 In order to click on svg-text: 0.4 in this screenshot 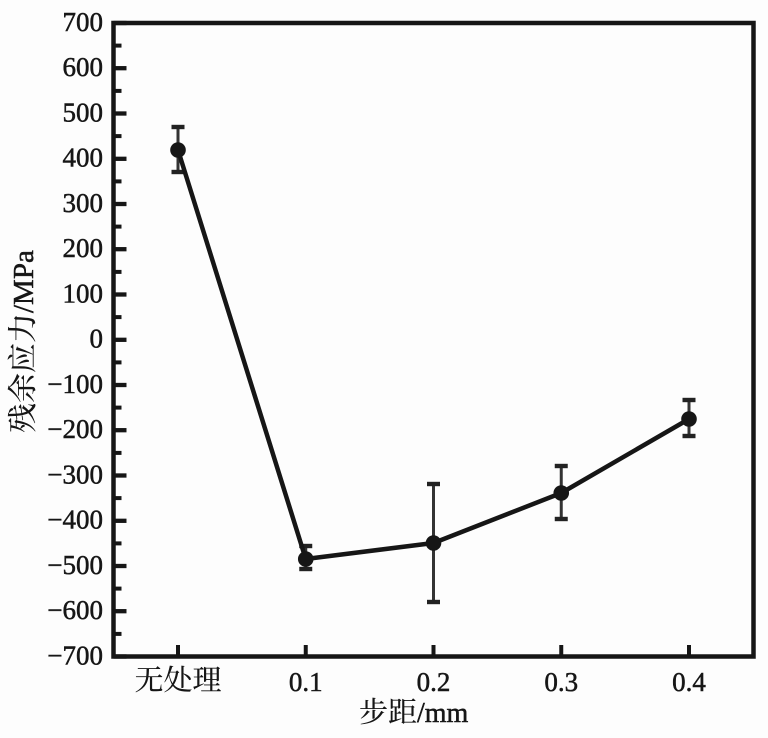, I will do `click(689, 682)`.